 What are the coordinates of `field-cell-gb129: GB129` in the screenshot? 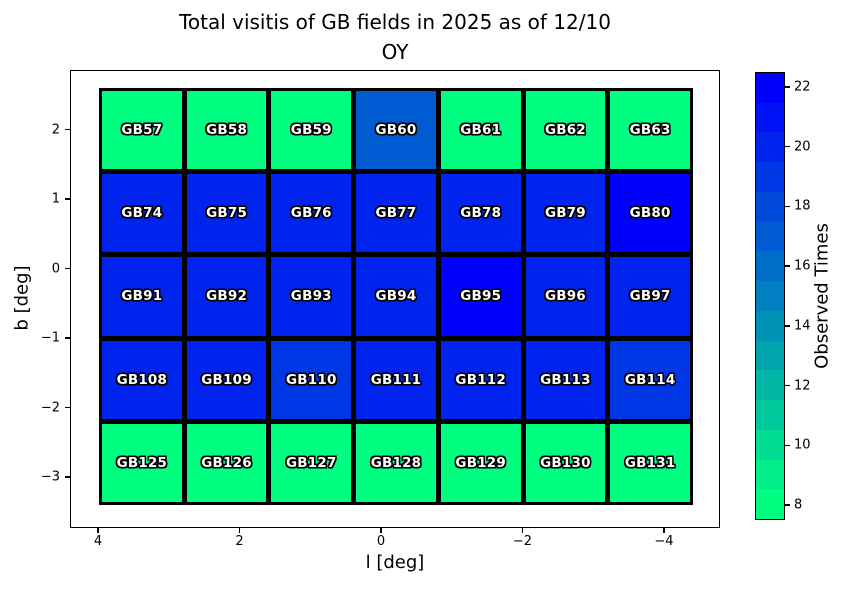 It's located at (480, 462).